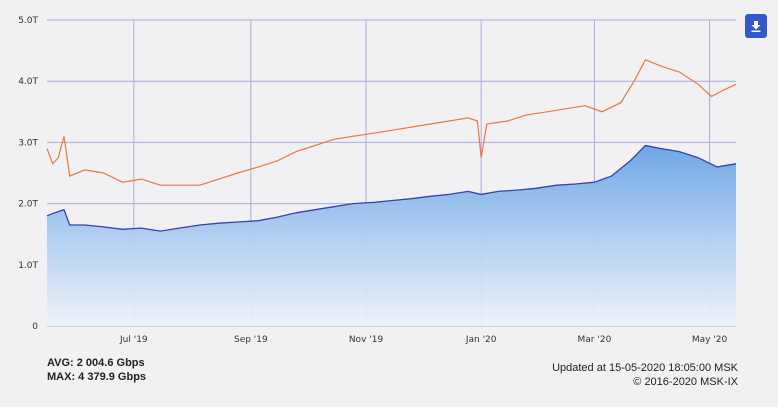 The width and height of the screenshot is (778, 407). What do you see at coordinates (133, 340) in the screenshot?
I see `x-tick-label: Jul '19` at bounding box center [133, 340].